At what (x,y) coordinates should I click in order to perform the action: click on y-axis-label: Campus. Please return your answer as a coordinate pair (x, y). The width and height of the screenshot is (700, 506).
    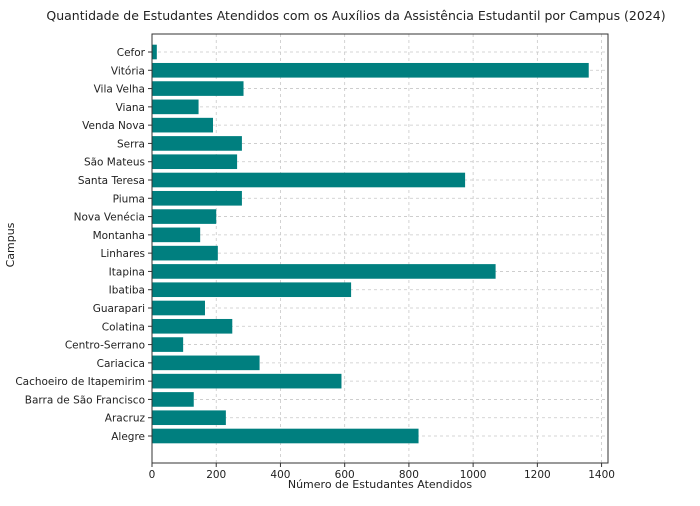
    Looking at the image, I should click on (10, 244).